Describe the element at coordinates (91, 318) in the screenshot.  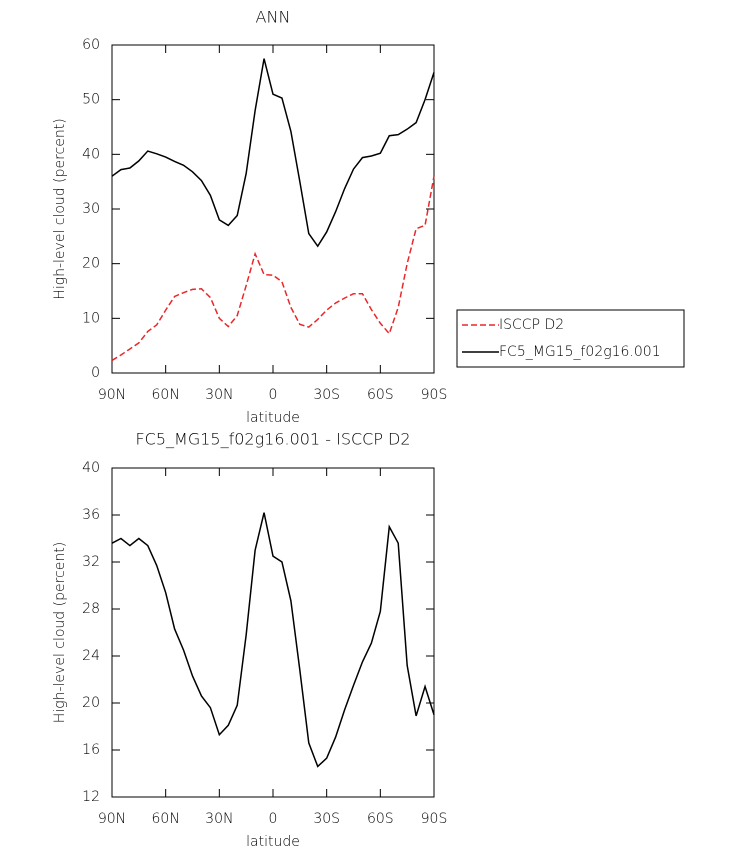
I see `y-tick-label: 10` at that location.